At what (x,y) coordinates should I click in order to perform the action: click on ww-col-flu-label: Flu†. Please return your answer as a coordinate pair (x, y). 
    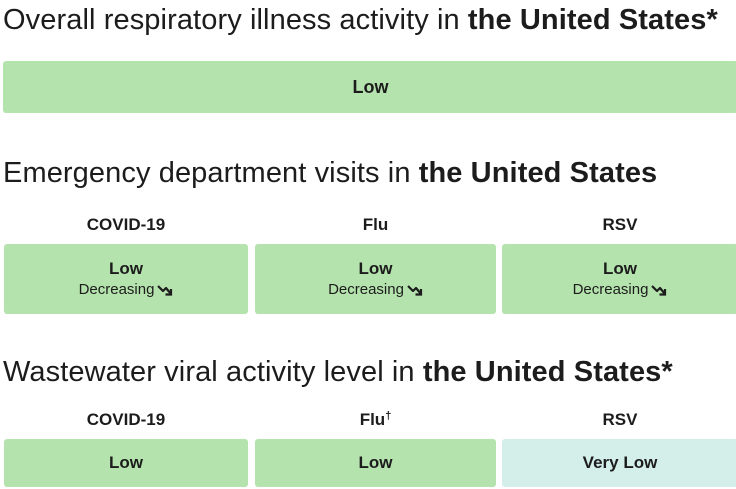
    Looking at the image, I should click on (375, 420).